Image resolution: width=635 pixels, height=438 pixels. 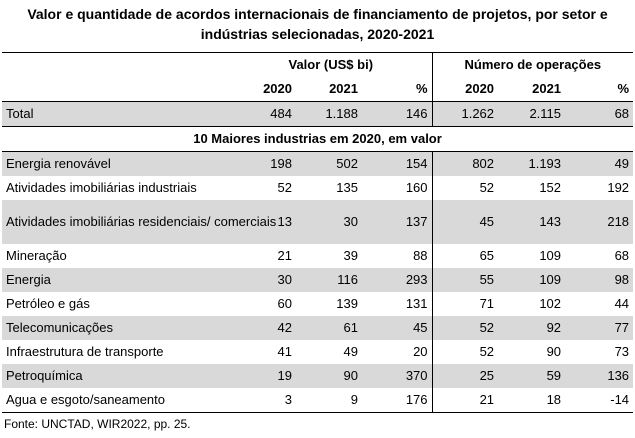 I want to click on cell-value-2020: 41, so click(x=284, y=351).